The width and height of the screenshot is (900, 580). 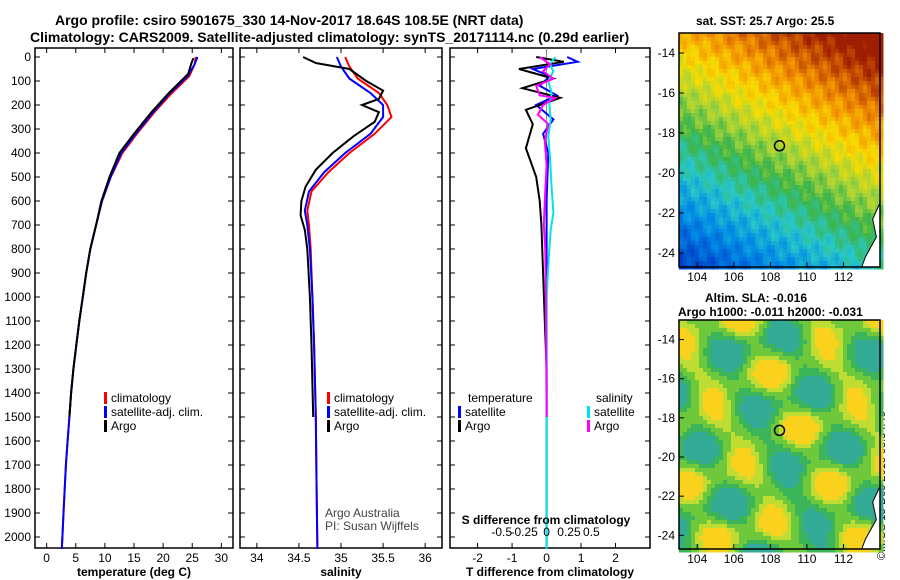 I want to click on difference-line-t-satellite, so click(x=555, y=302).